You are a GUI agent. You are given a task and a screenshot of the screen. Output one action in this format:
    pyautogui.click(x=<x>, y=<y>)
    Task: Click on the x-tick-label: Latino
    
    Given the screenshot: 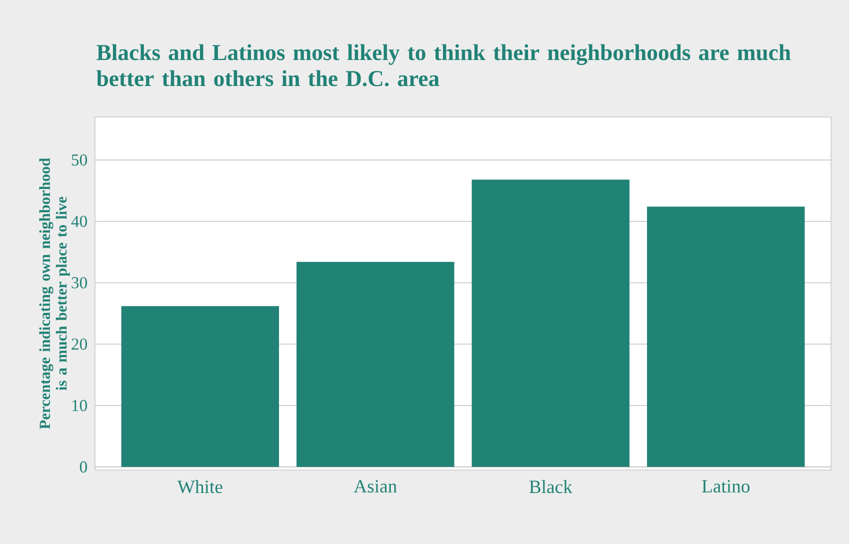 What is the action you would take?
    pyautogui.click(x=726, y=486)
    